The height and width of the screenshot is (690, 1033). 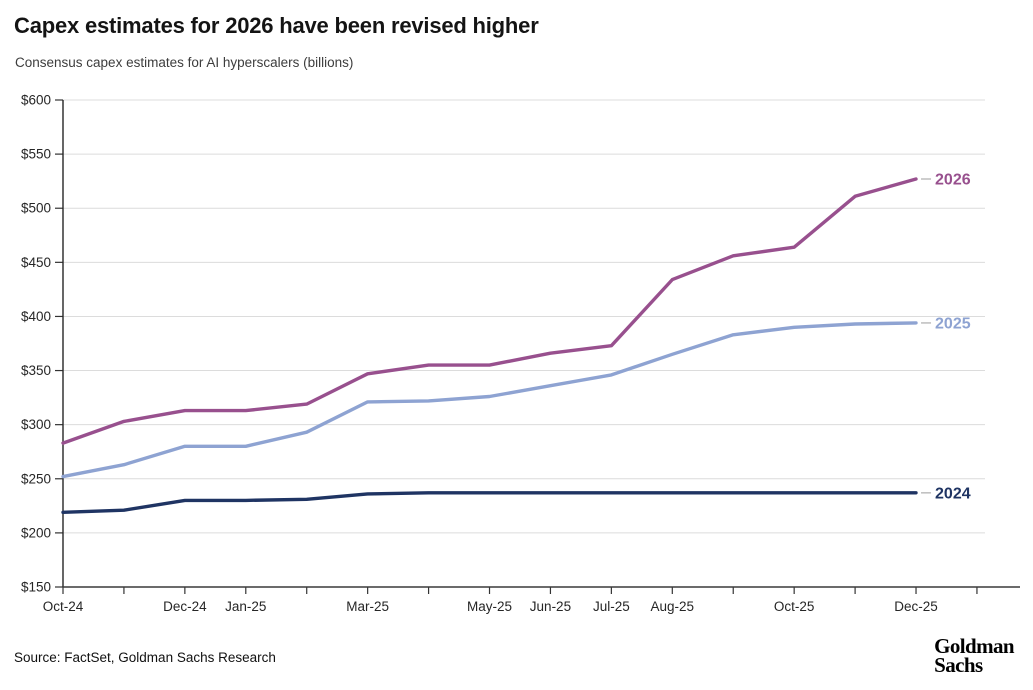 I want to click on source-note: Source: FactSet, Goldman Sachs Research, so click(x=145, y=657).